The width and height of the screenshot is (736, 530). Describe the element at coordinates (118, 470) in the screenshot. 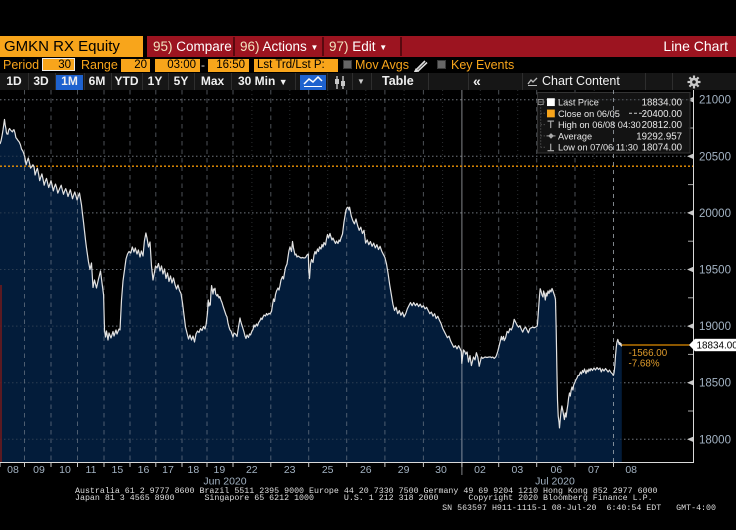

I see `svg-text: 15` at that location.